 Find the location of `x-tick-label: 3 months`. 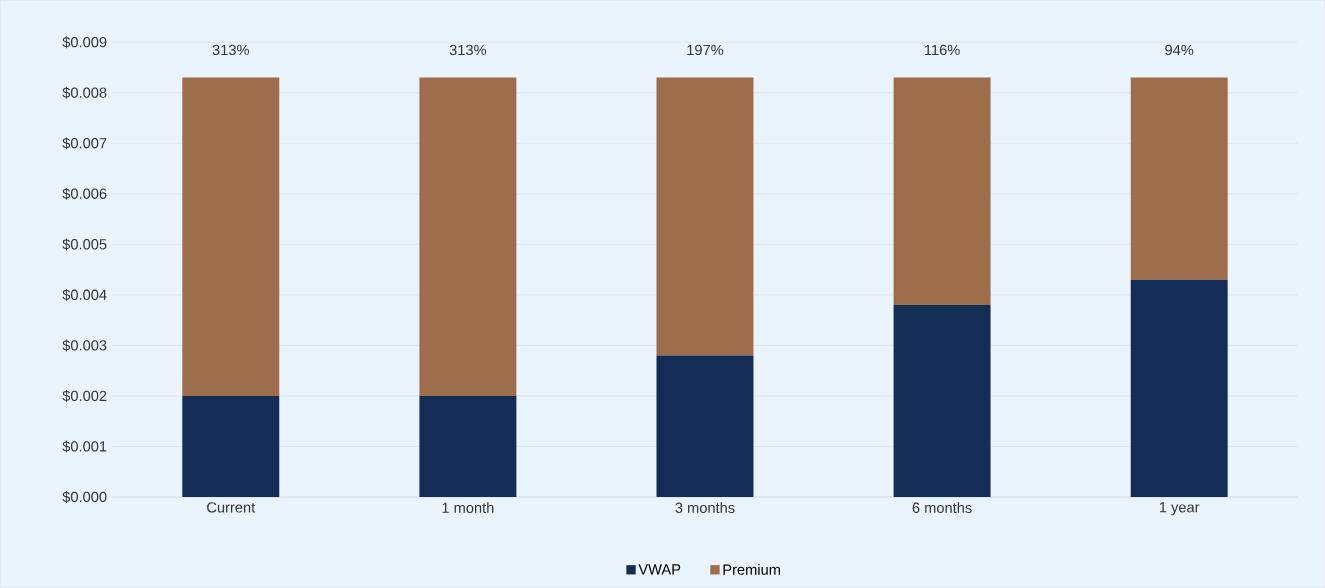

x-tick-label: 3 months is located at coordinates (705, 507).